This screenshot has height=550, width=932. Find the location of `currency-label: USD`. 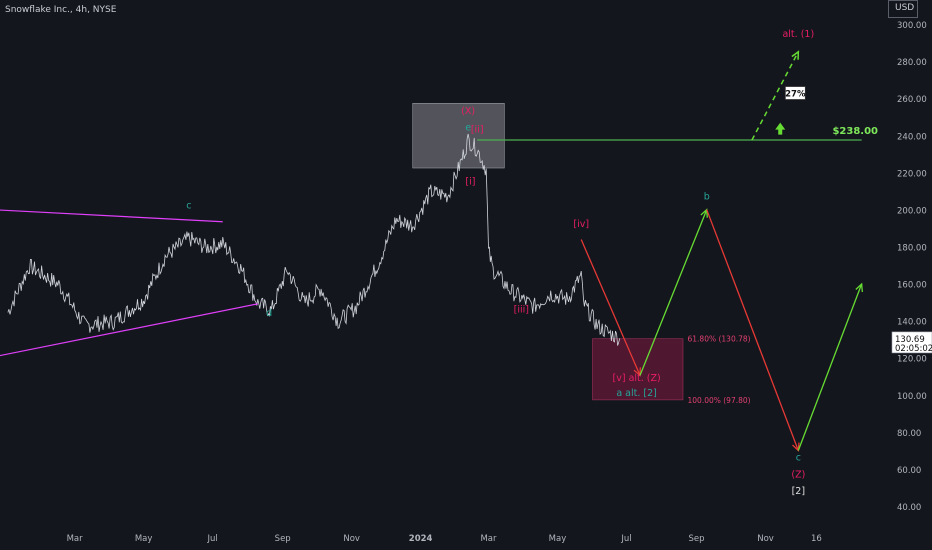

currency-label: USD is located at coordinates (905, 8).